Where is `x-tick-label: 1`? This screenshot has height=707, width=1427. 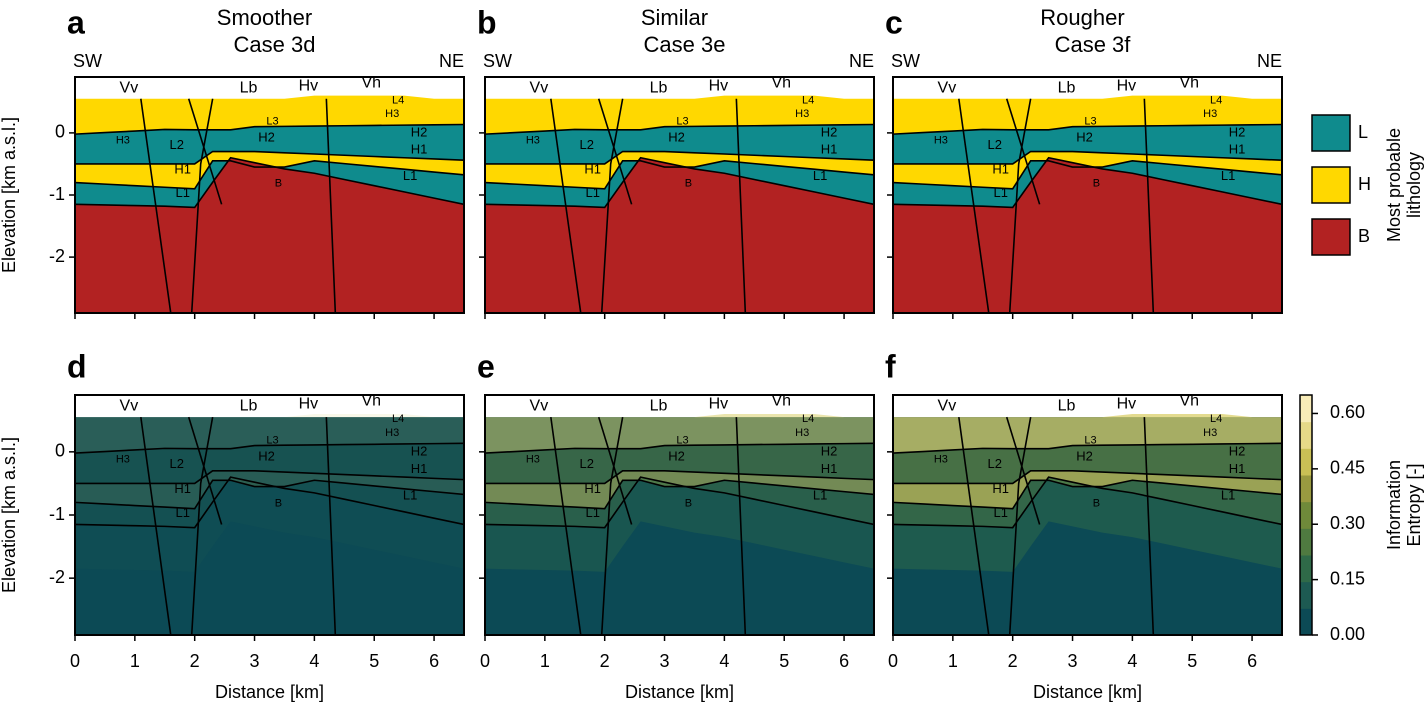
x-tick-label: 1 is located at coordinates (953, 661).